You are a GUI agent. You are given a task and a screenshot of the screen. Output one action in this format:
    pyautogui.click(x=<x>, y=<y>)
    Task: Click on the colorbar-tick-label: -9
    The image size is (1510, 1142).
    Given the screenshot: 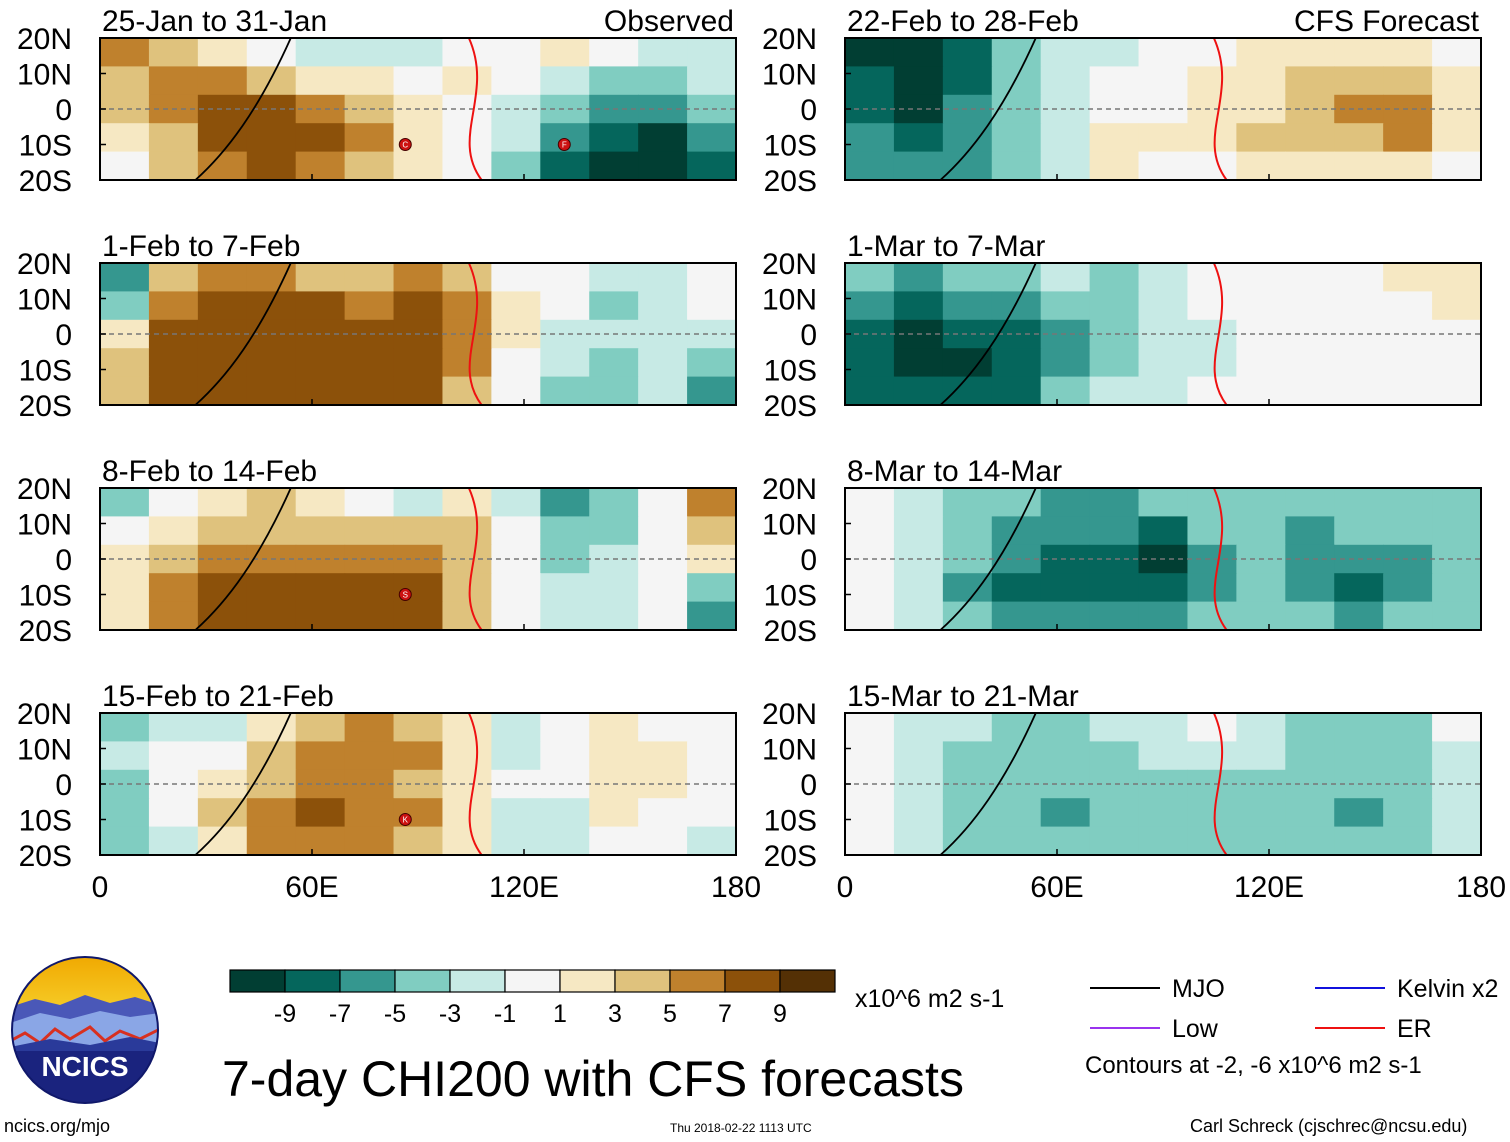 What is the action you would take?
    pyautogui.click(x=285, y=1014)
    